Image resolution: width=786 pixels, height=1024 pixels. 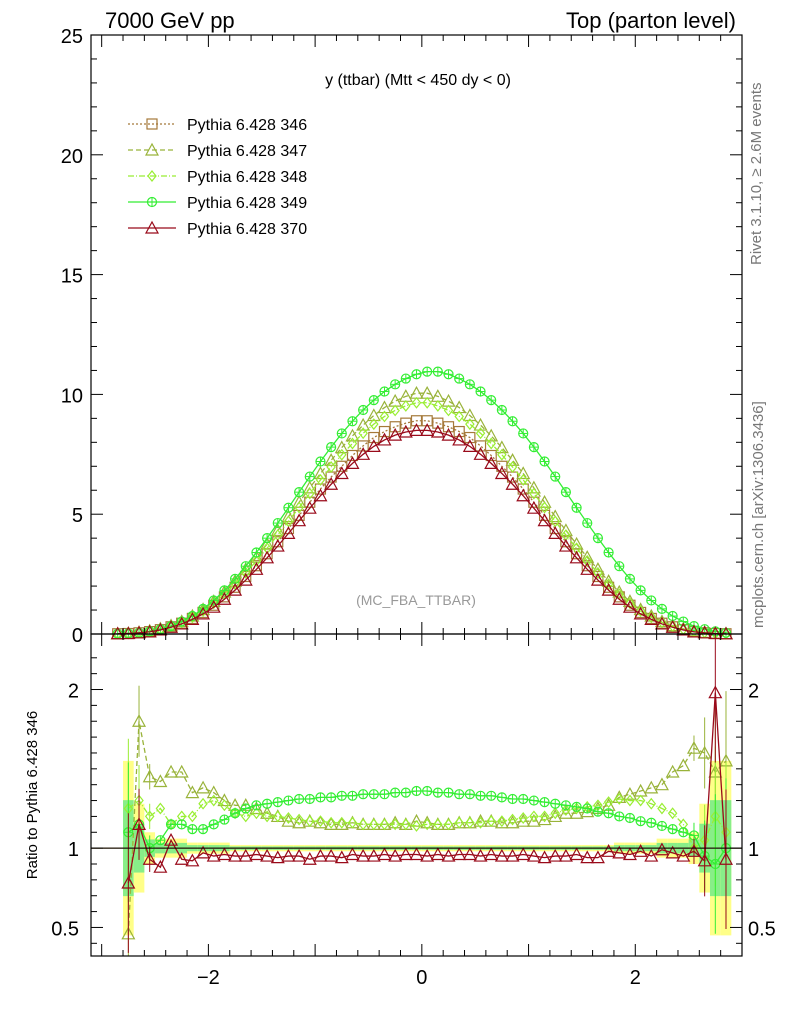 What do you see at coordinates (762, 929) in the screenshot?
I see `ratio-y-tick-label-right: 0.5` at bounding box center [762, 929].